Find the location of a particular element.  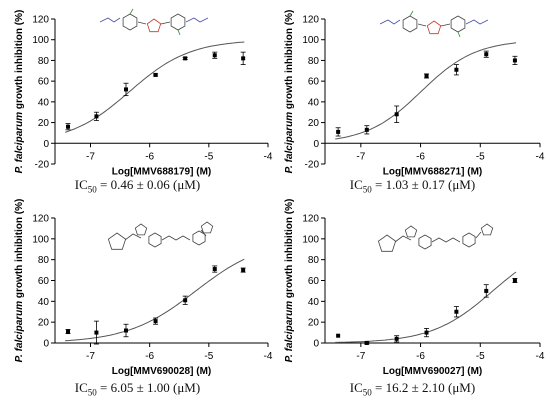

ic50-label-1: IC50 = 0.46 ± 0.06 (μM) is located at coordinates (137, 186).